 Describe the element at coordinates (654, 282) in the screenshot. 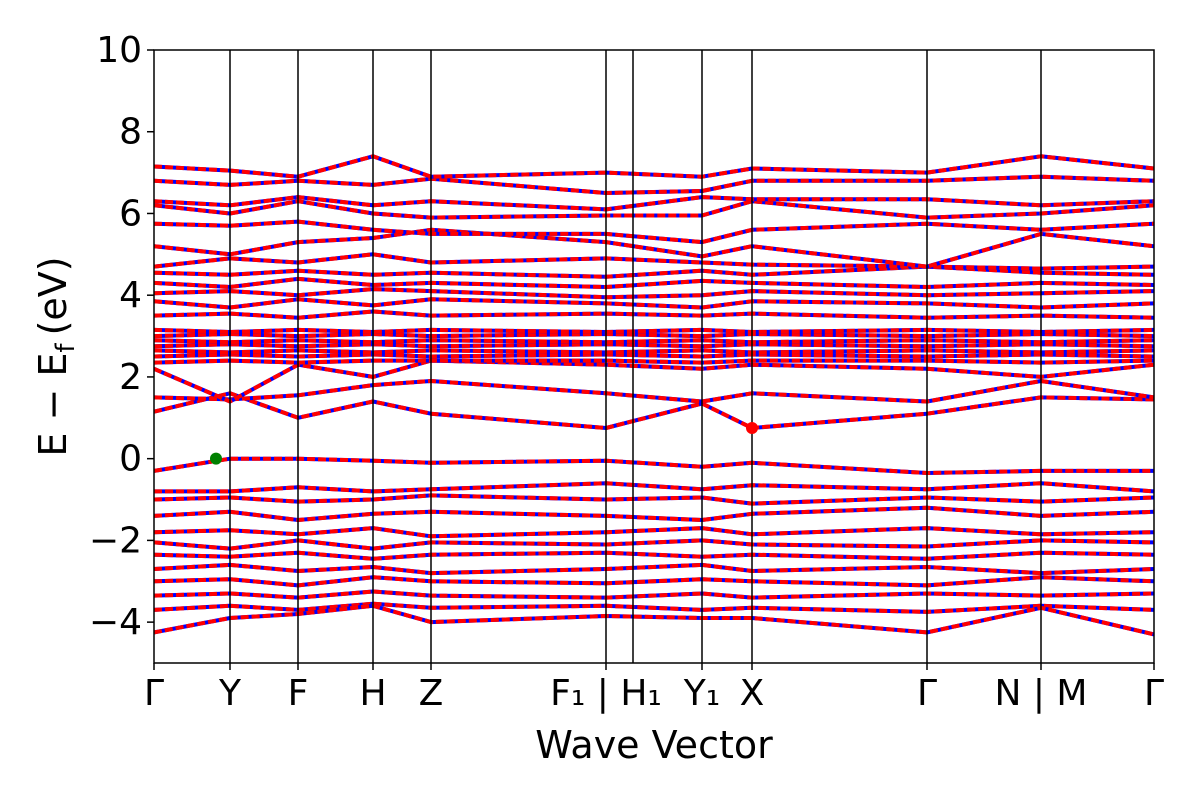

I see `band-13-red` at that location.